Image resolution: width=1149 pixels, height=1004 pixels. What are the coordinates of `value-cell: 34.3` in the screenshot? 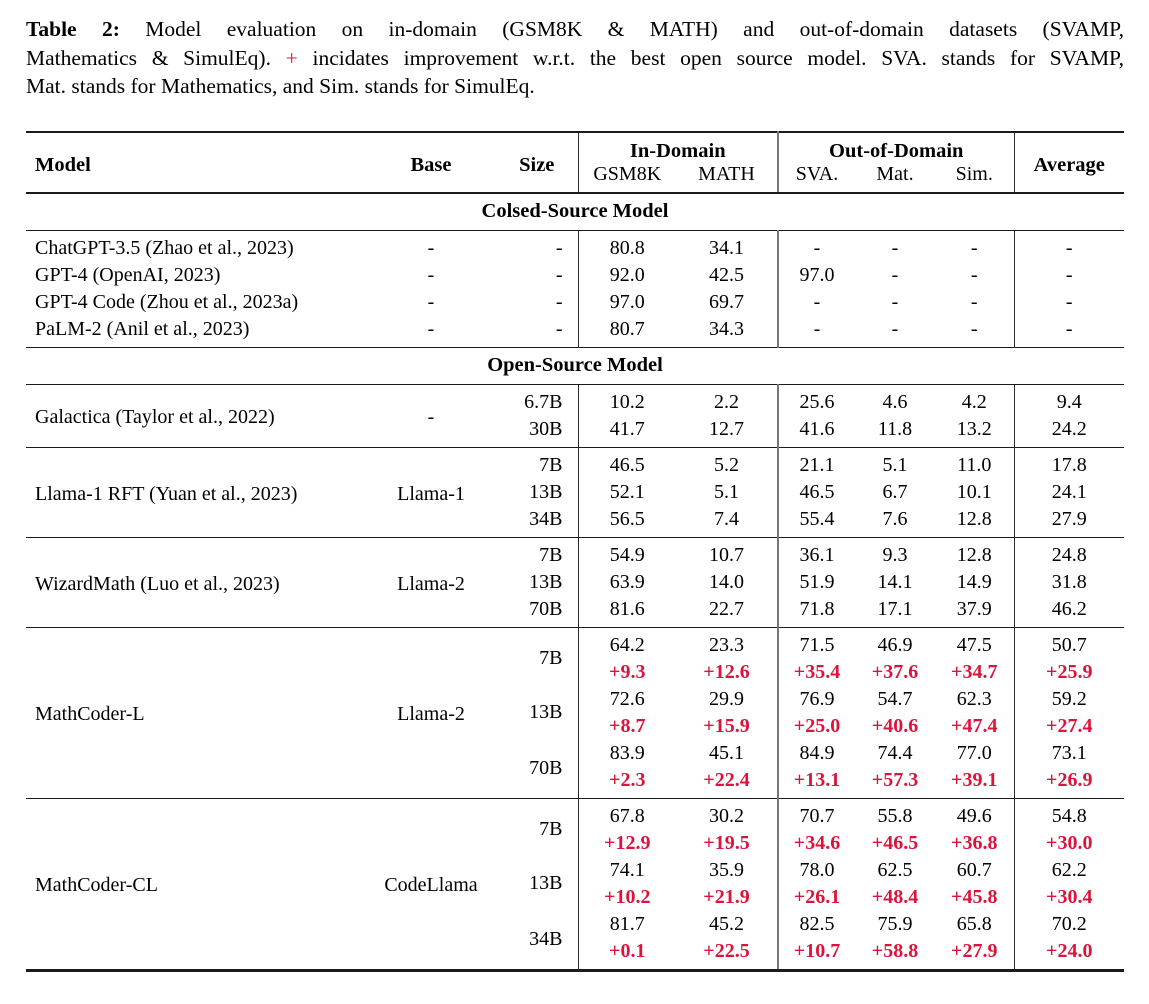 It's located at (726, 328).